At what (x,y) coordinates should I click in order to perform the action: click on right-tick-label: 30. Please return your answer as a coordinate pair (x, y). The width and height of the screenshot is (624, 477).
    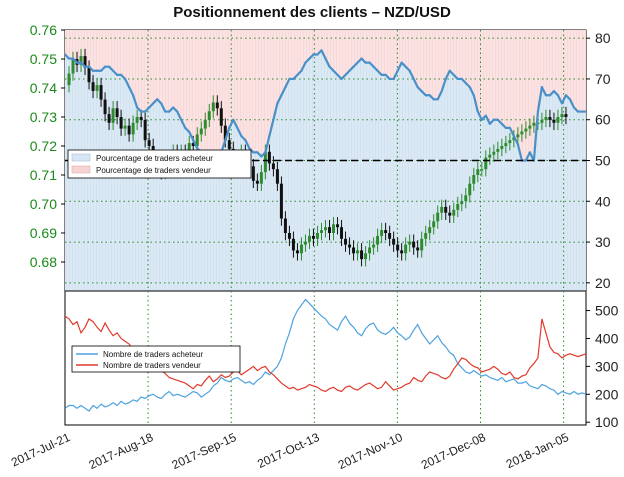
    Looking at the image, I should click on (603, 242).